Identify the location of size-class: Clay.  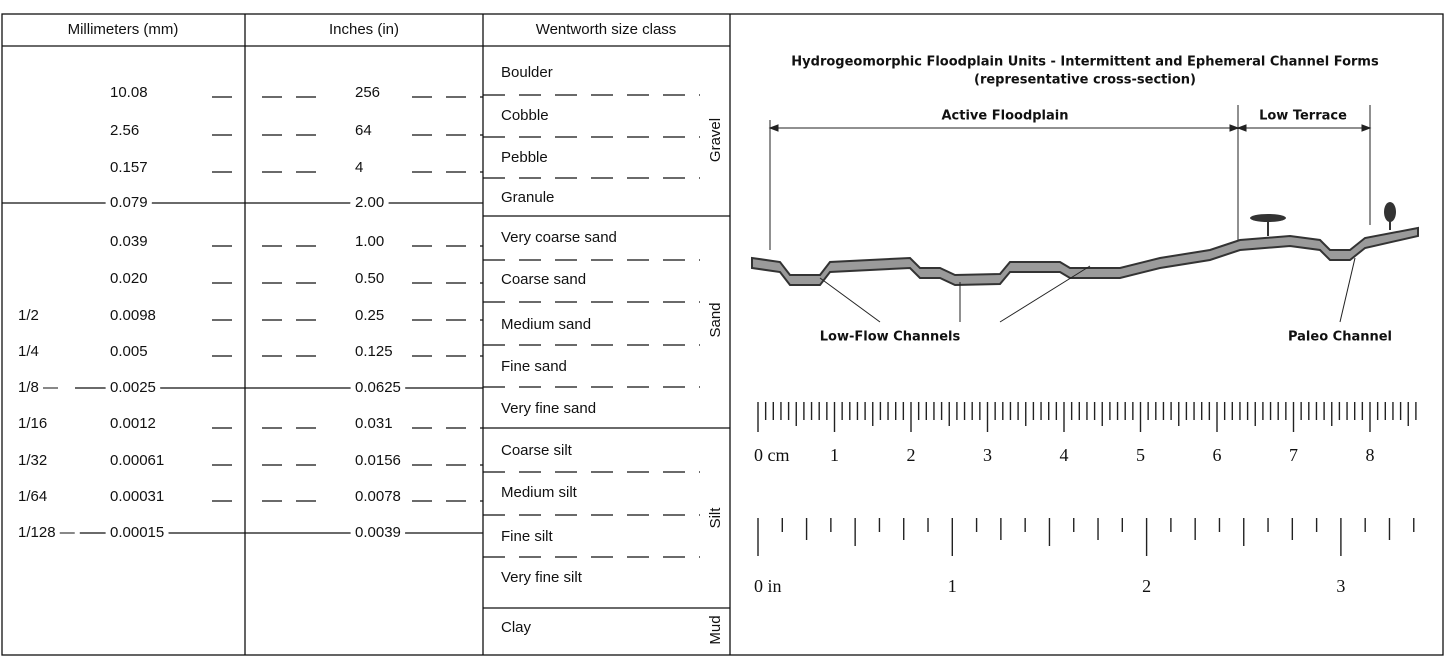
(516, 627).